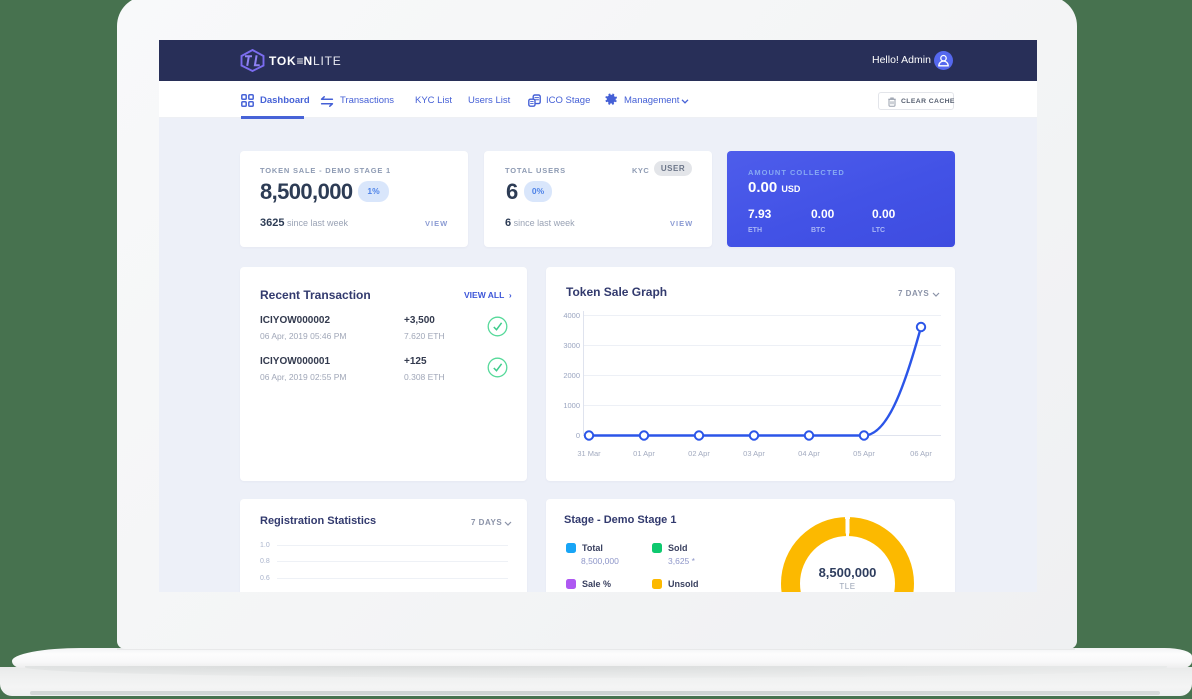 The image size is (1192, 699). What do you see at coordinates (571, 375) in the screenshot?
I see `svg-text: 2000` at bounding box center [571, 375].